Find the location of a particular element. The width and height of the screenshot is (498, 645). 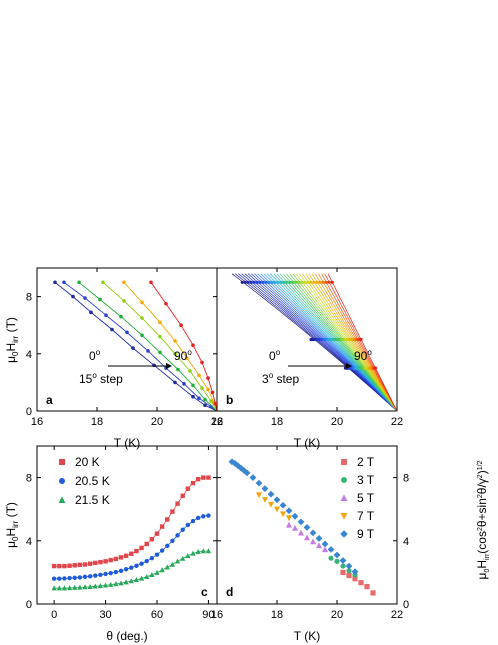

panel-a-series-line is located at coordinates (184, 347).